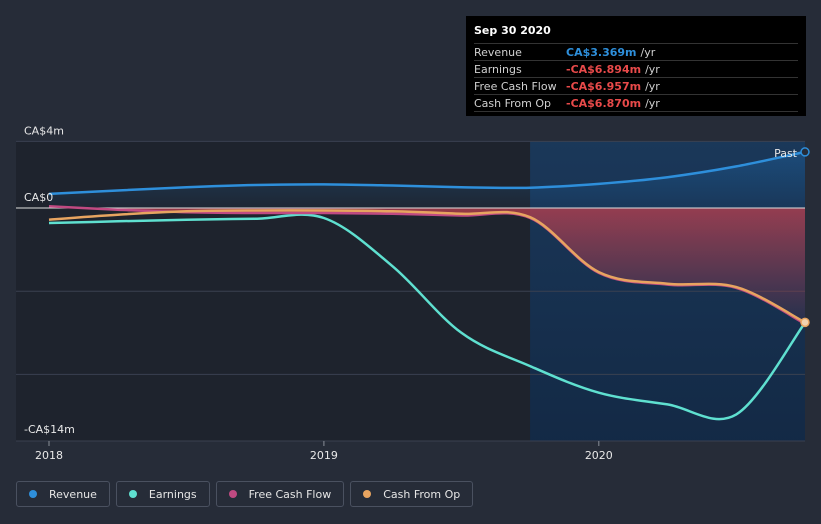 This screenshot has width=821, height=524. I want to click on tooltip-row-free-cash-flow: Free Cash Flow -CA$6.957m /yr, so click(636, 85).